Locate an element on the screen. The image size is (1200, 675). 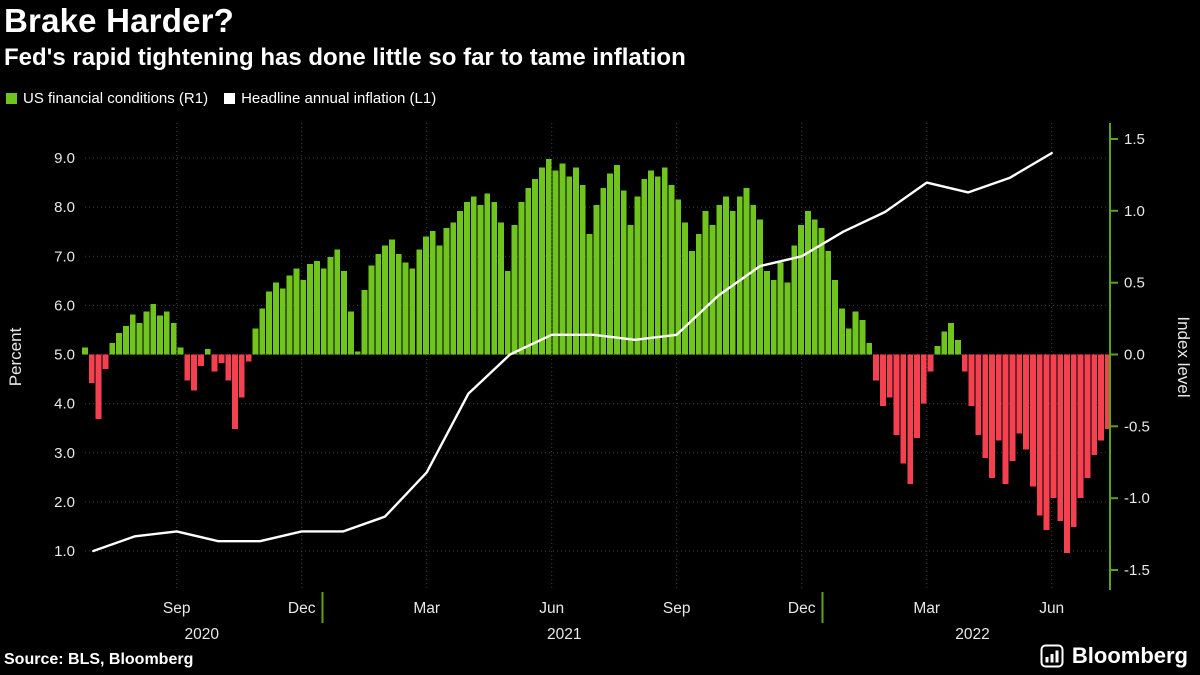
svg-text: 5.0 is located at coordinates (64, 355).